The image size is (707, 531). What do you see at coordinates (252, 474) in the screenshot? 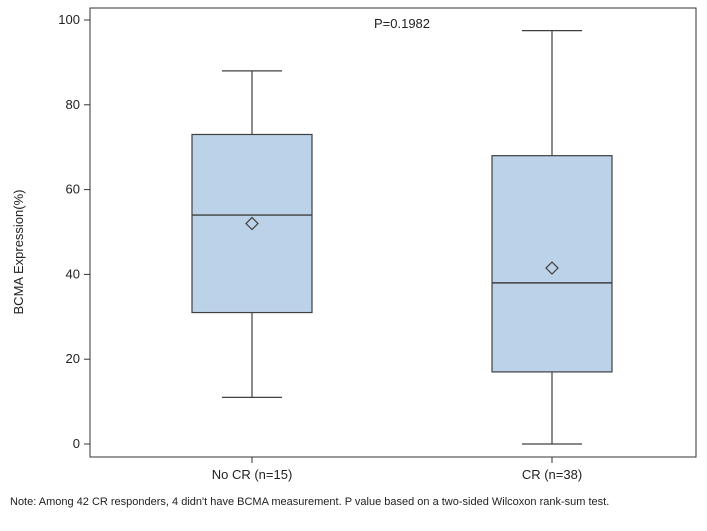
I see `x-tick-label: No CR (n=15)` at bounding box center [252, 474].